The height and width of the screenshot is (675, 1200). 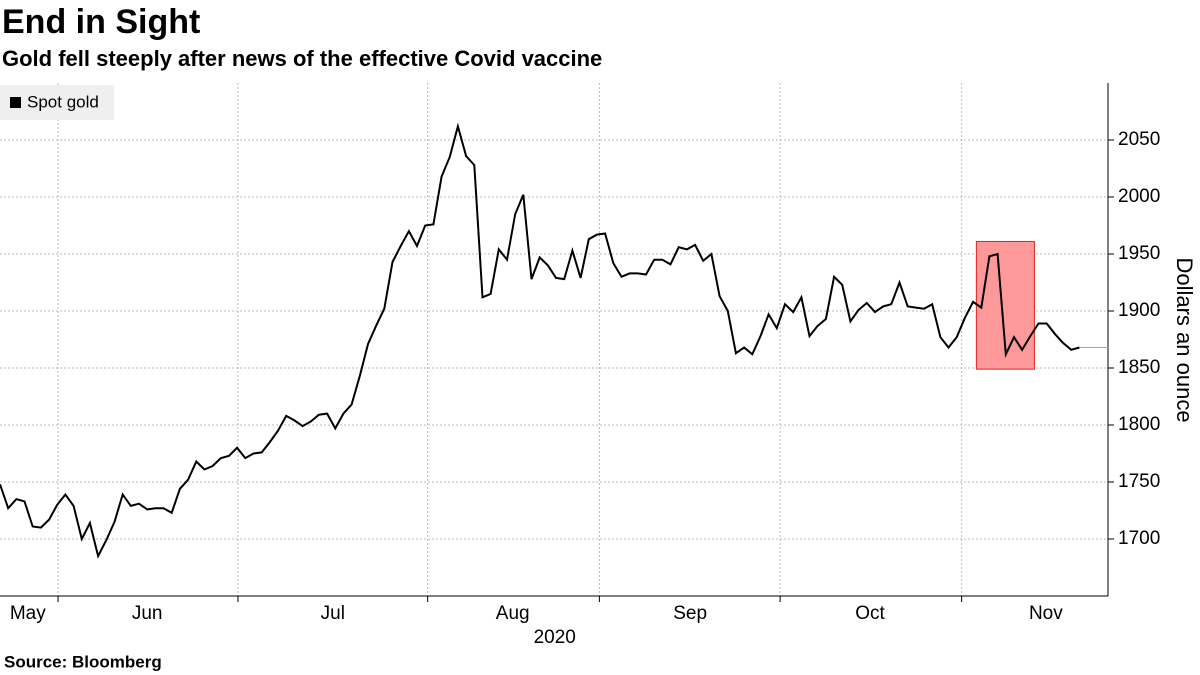 I want to click on y-axis-label: Dollars an ounce, so click(x=1184, y=339).